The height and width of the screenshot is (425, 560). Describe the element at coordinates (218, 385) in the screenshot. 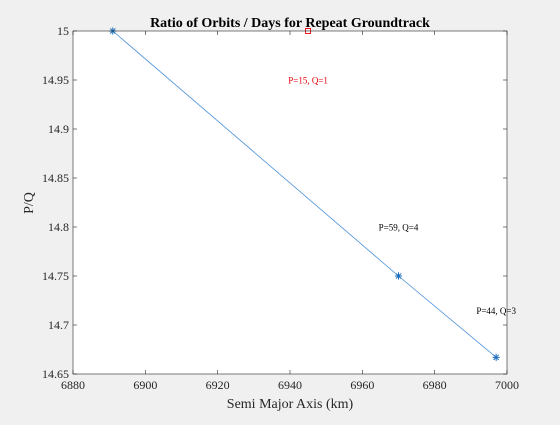

I see `x-tick-label: 6920` at that location.